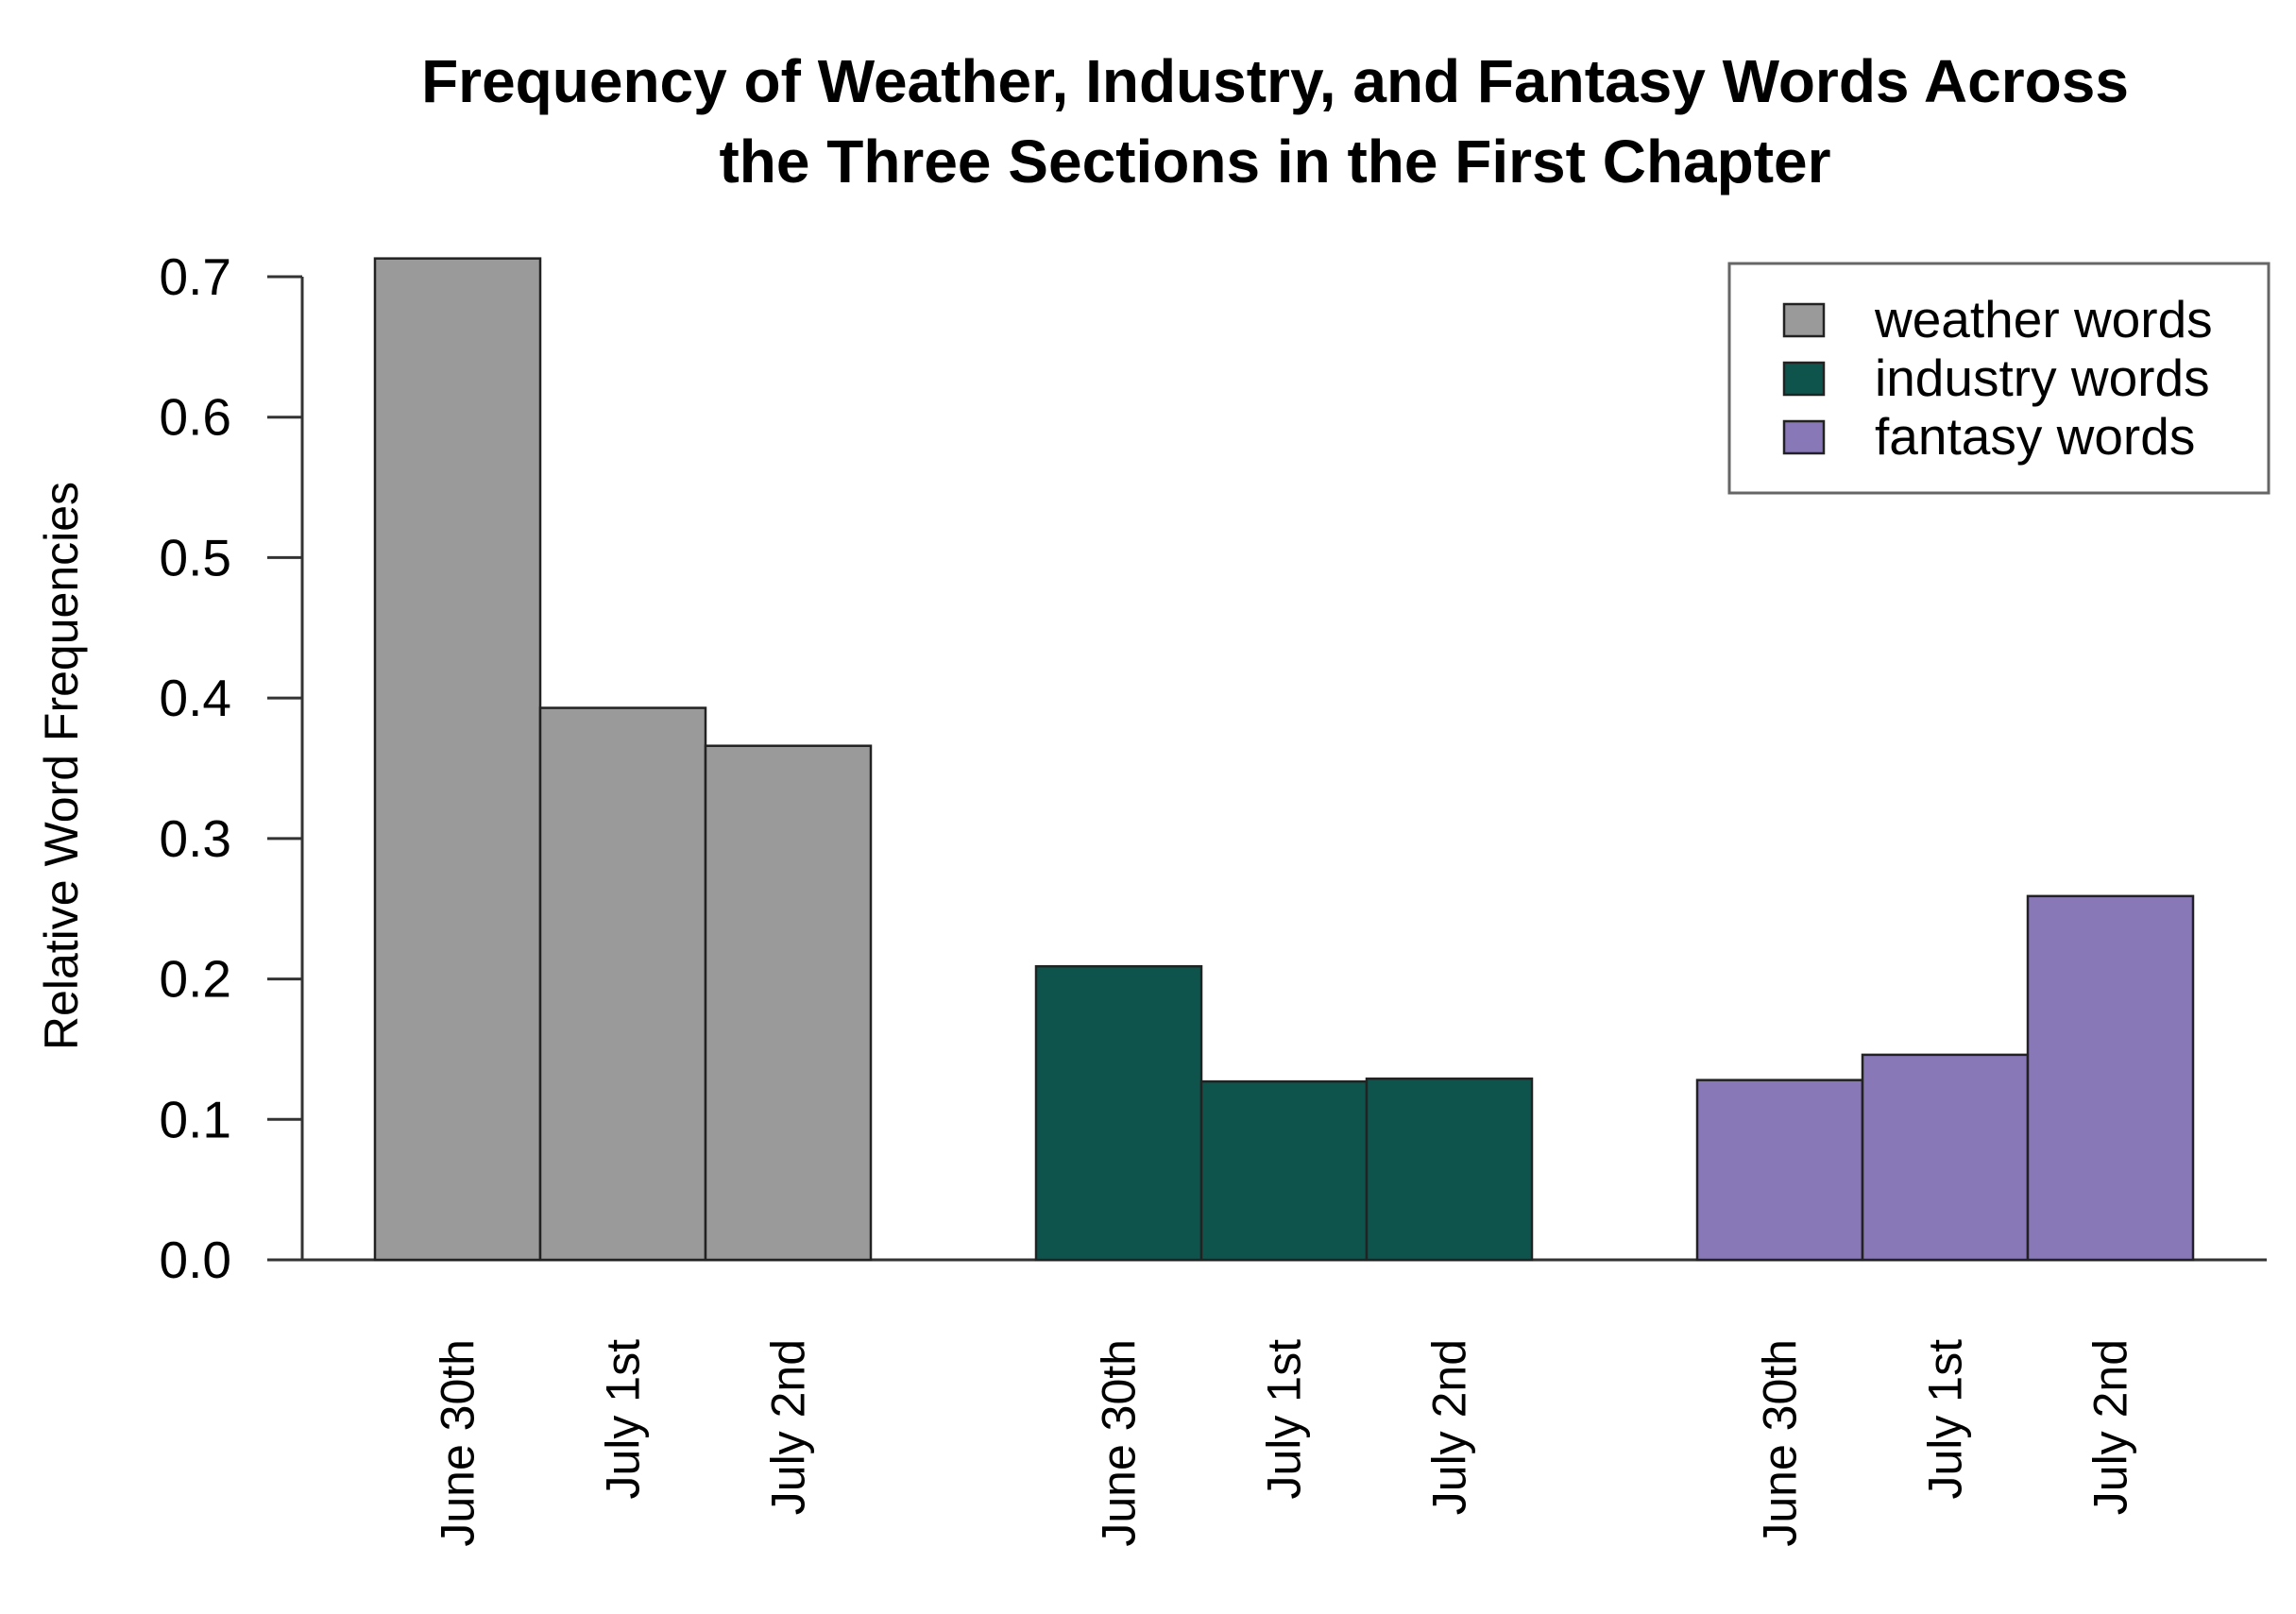 This screenshot has height=1614, width=2296. What do you see at coordinates (1274, 161) in the screenshot?
I see `chart-title-line-2: the Three Sections in the First Chapter` at bounding box center [1274, 161].